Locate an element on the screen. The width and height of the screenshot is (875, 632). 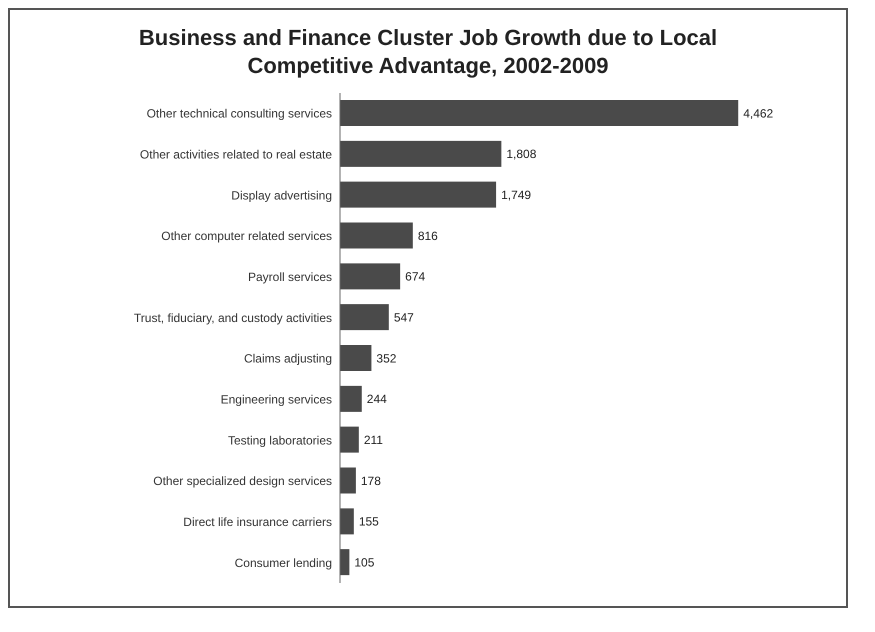
chart-title: Business and Finance Cluster Job Growth due to Local Competitive Advantage, 2002-2009 is located at coordinates (428, 52).